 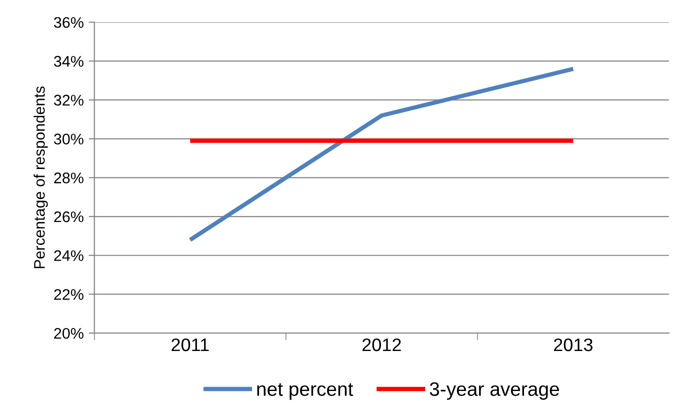 I want to click on y-tick-label: 20%, so click(x=69, y=333).